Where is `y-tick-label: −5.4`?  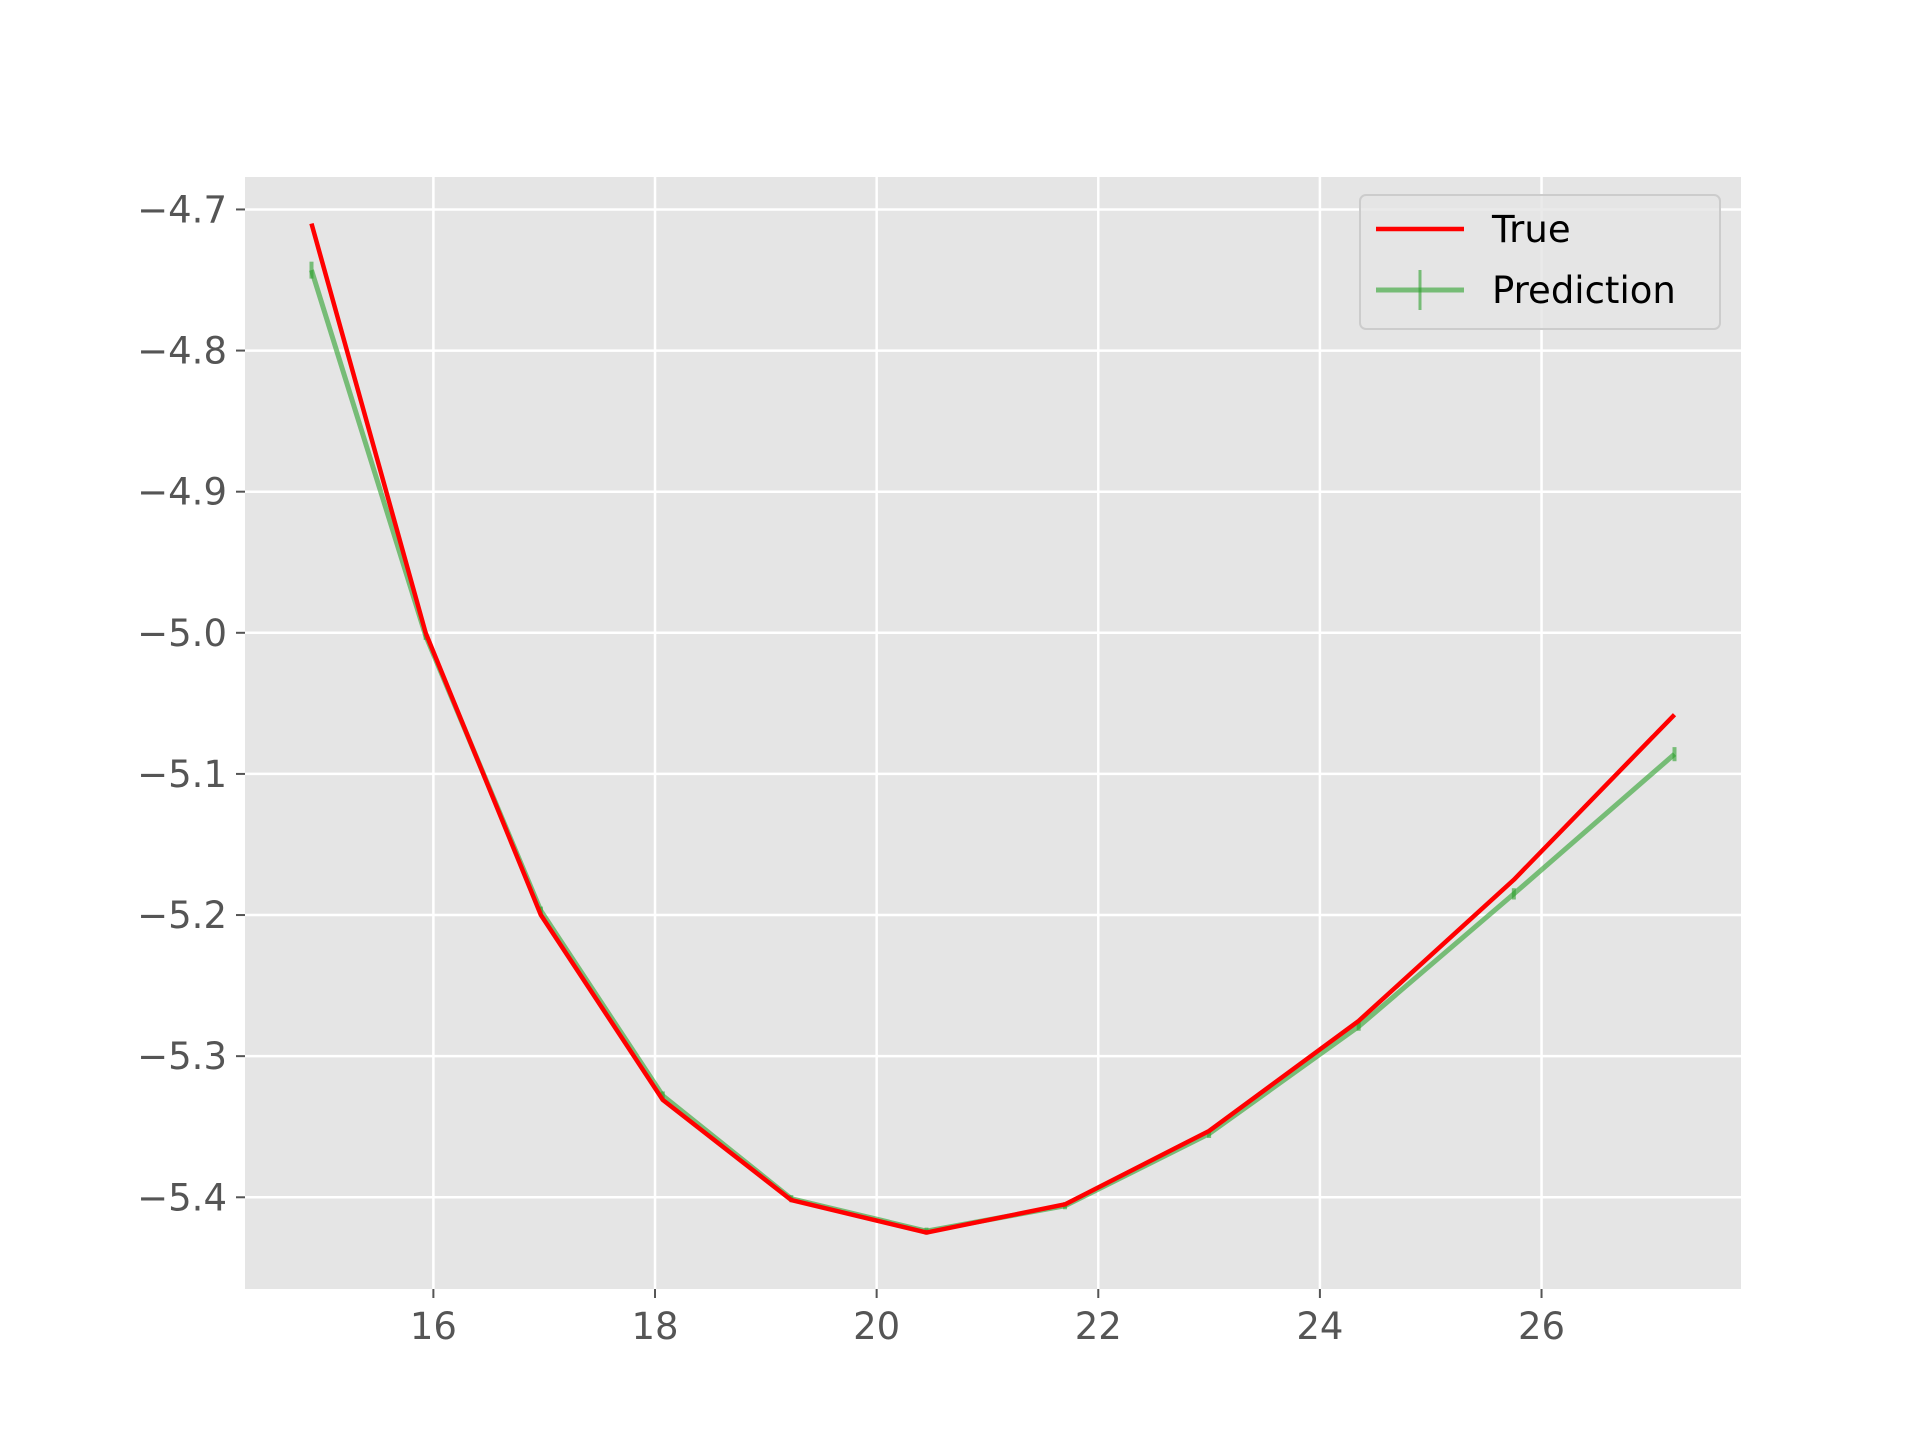
y-tick-label: −5.4 is located at coordinates (182, 1197).